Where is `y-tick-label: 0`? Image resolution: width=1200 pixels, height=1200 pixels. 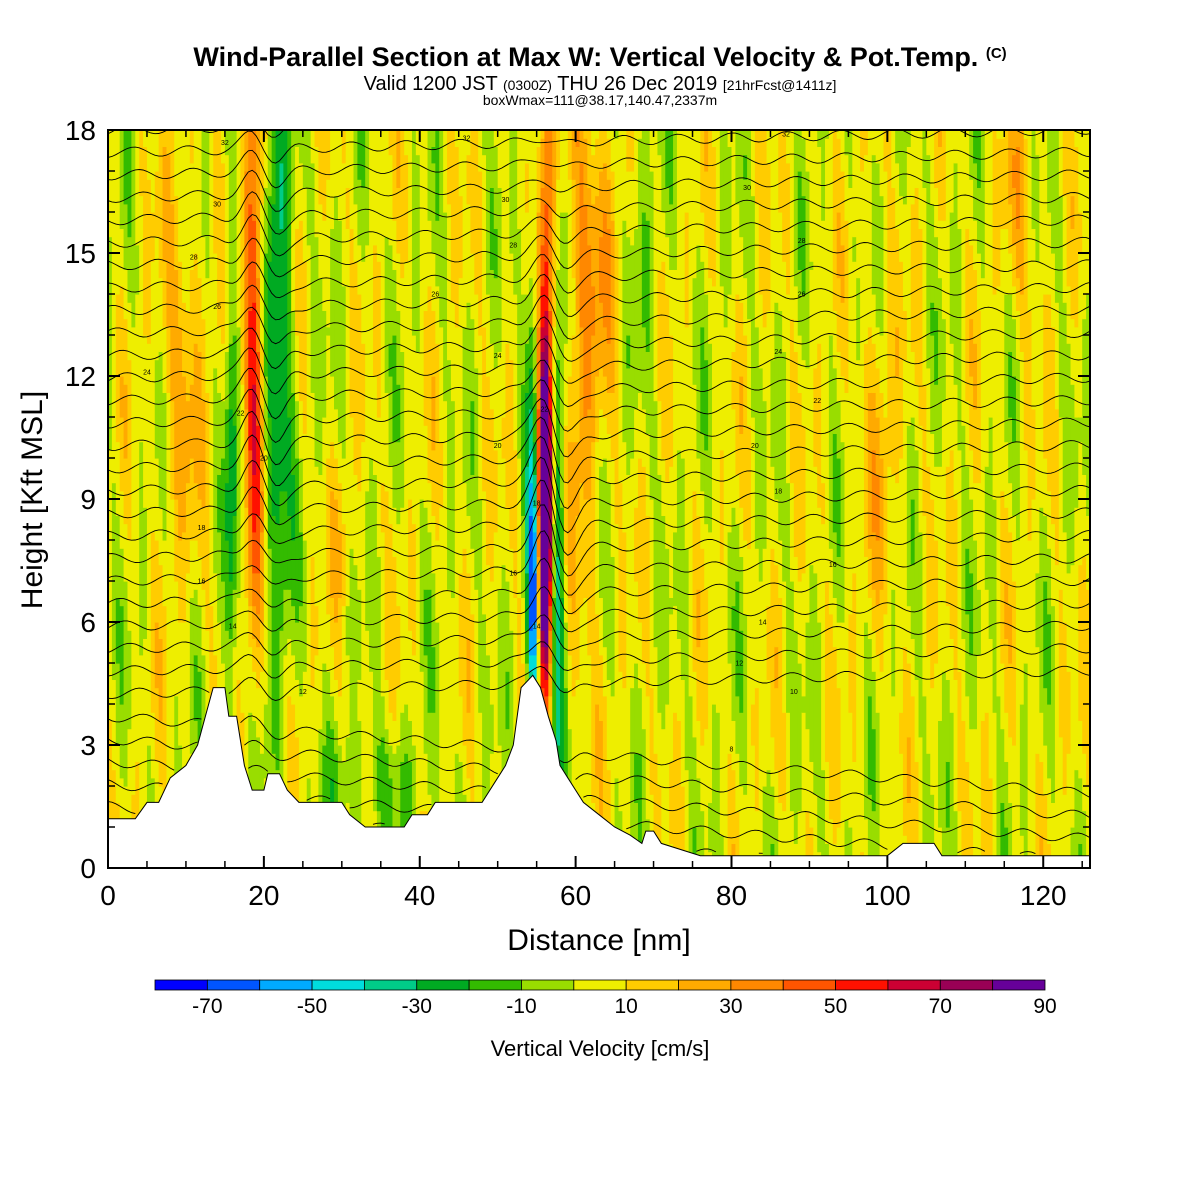
y-tick-label: 0 is located at coordinates (88, 868).